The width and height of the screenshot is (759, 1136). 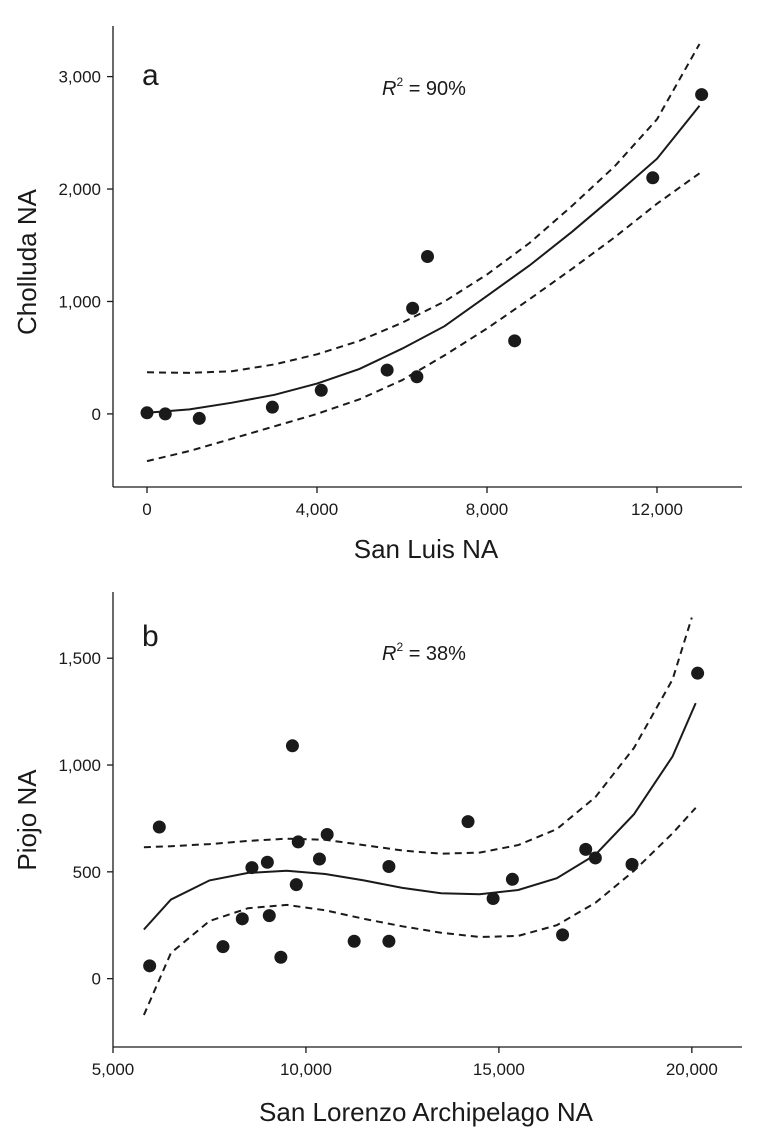 What do you see at coordinates (27, 261) in the screenshot?
I see `panel-a-y-axis-label: Cholluda NA` at bounding box center [27, 261].